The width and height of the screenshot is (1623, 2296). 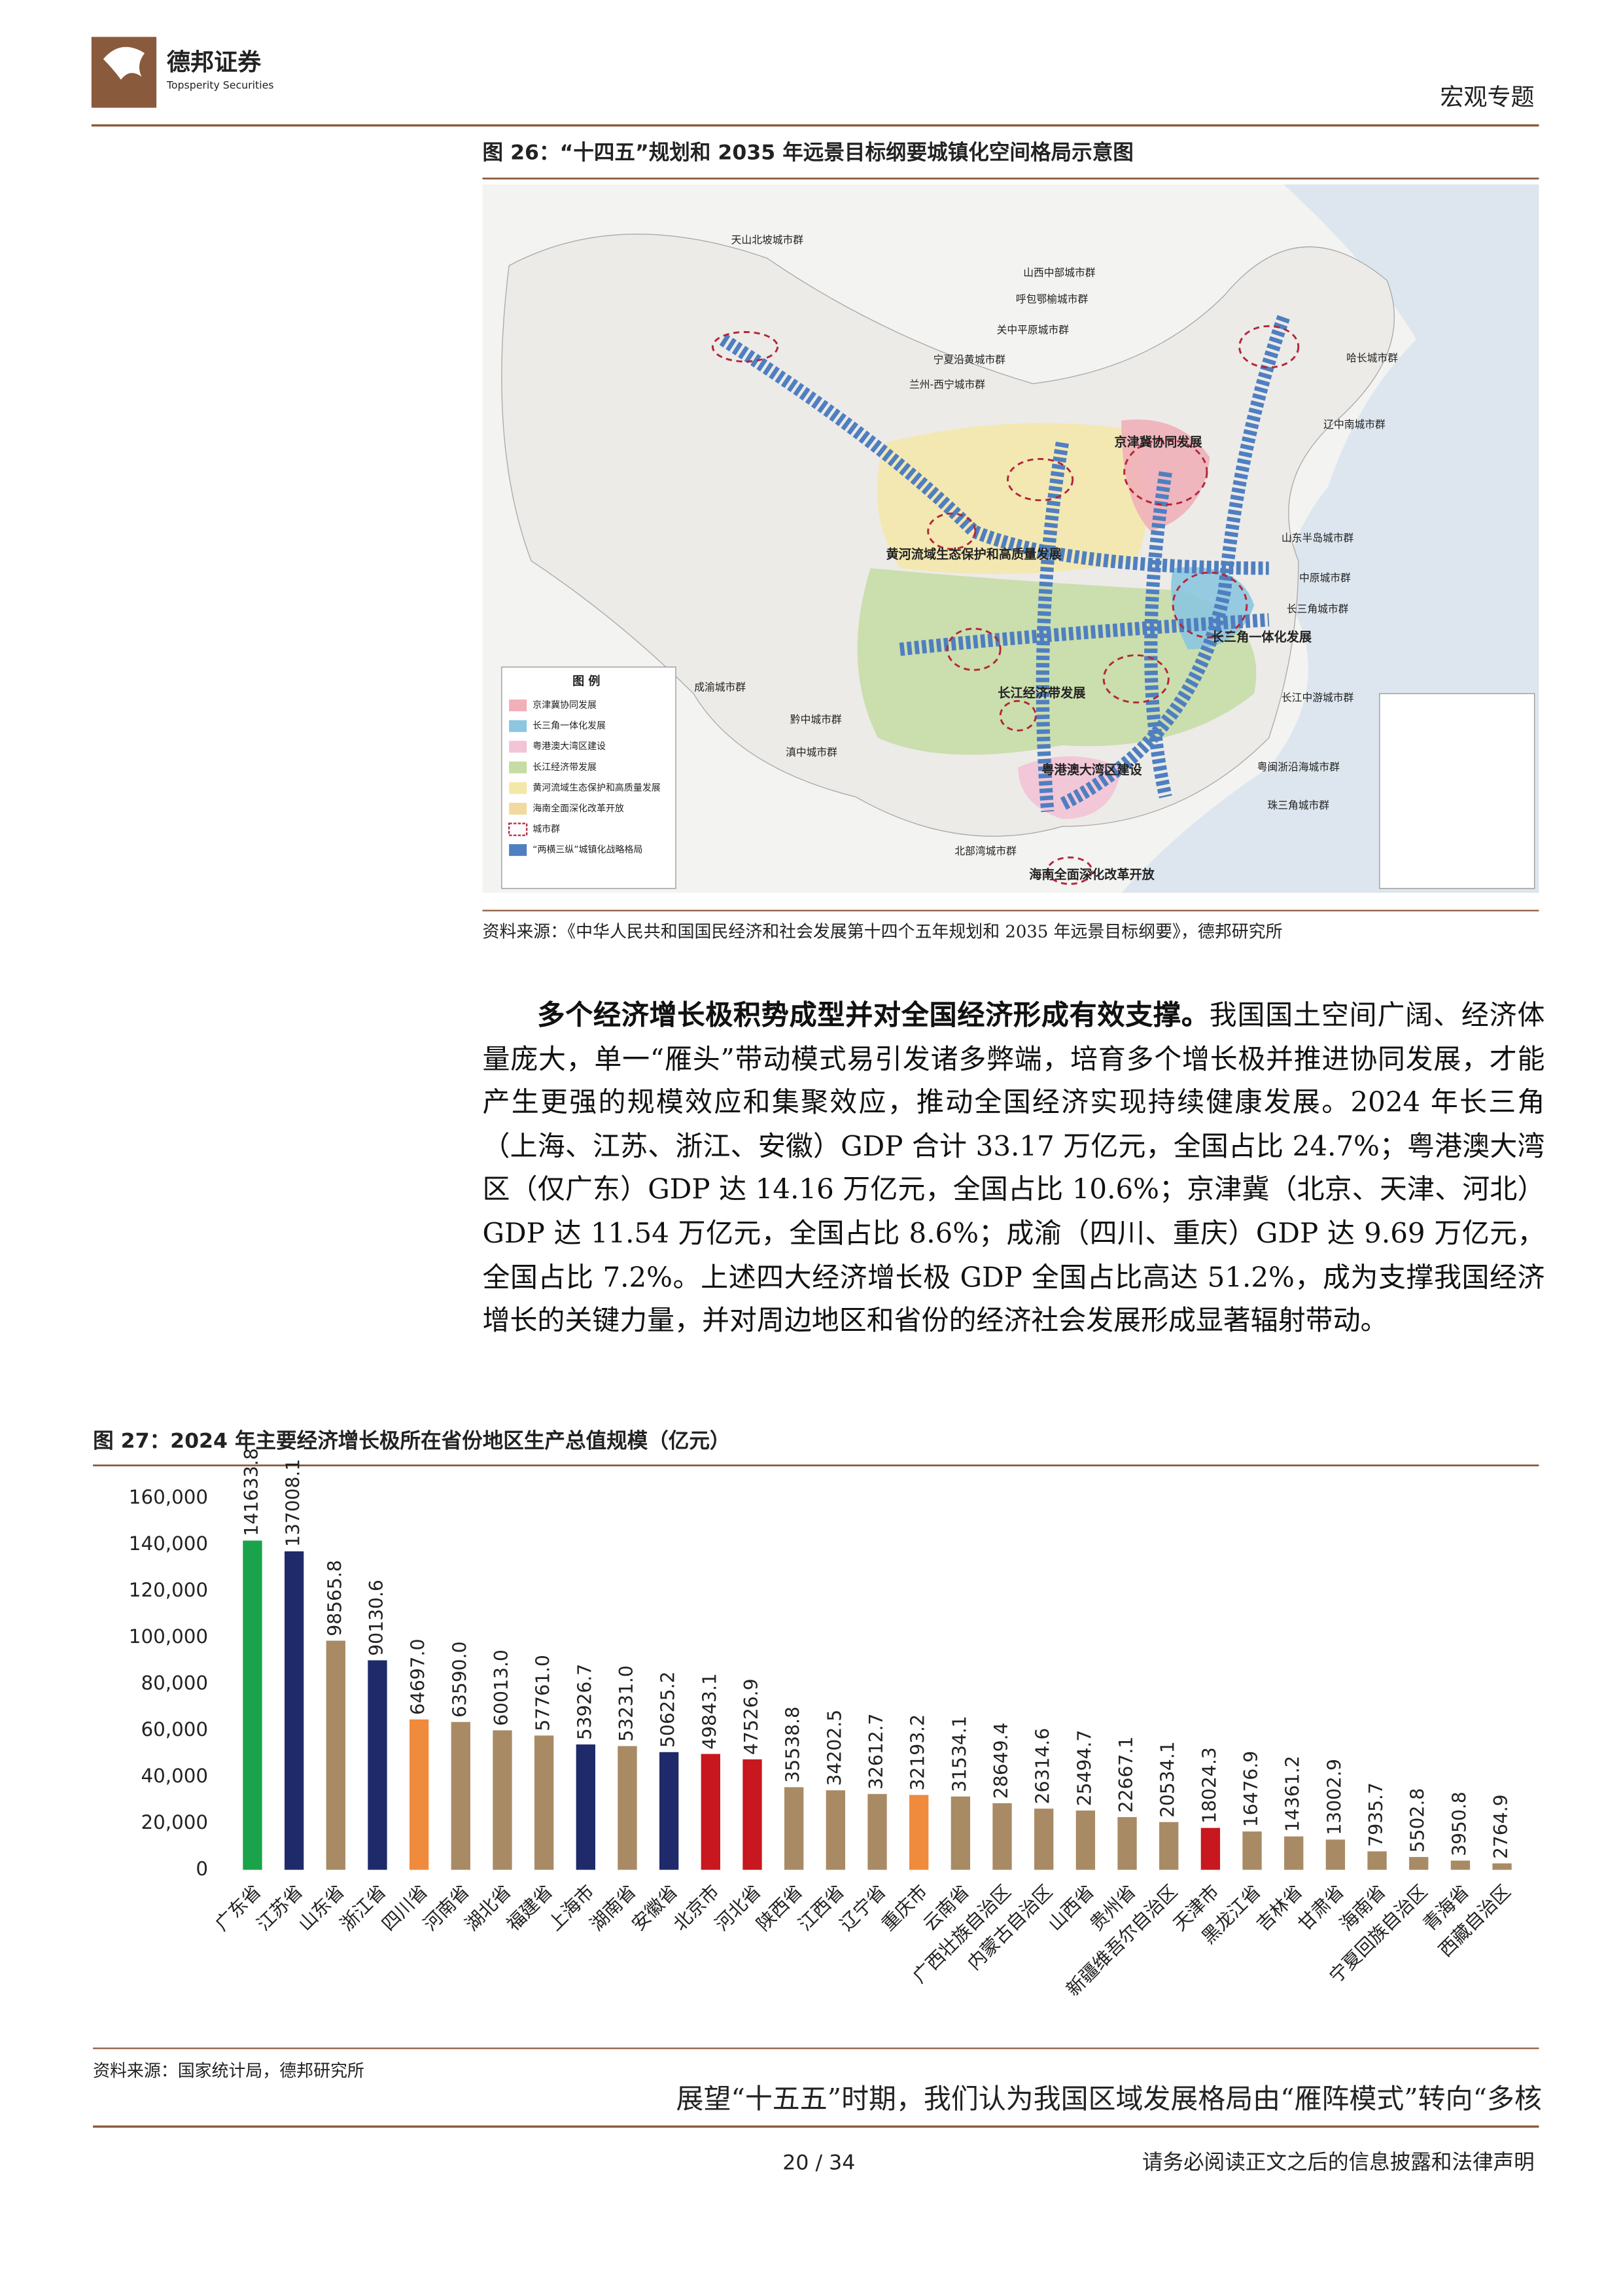 I want to click on legend-item: 长江经济带发展, so click(x=564, y=768).